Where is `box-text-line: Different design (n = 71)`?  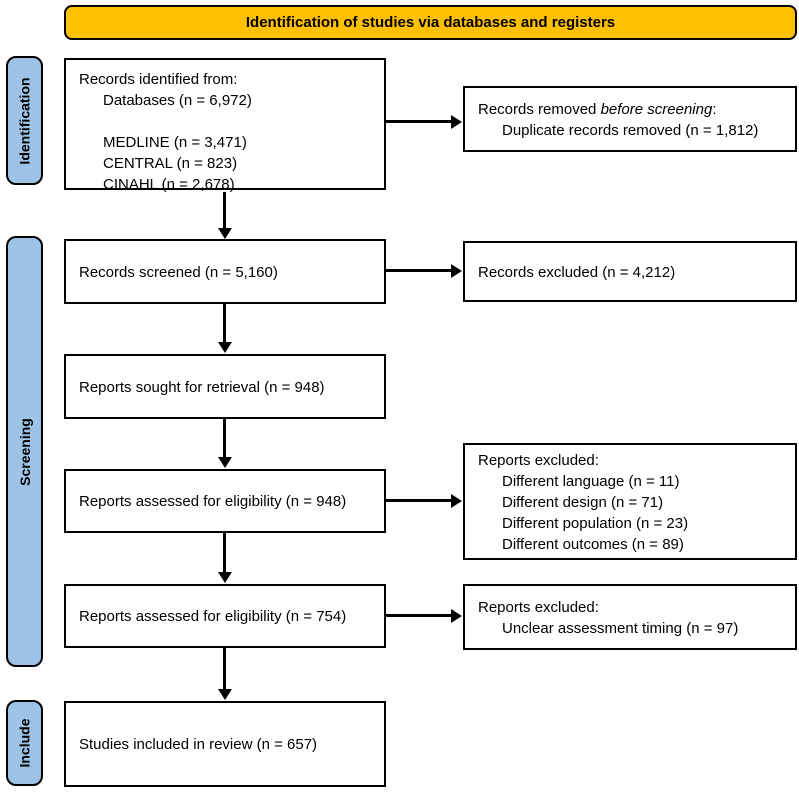 box-text-line: Different design (n = 71) is located at coordinates (583, 502).